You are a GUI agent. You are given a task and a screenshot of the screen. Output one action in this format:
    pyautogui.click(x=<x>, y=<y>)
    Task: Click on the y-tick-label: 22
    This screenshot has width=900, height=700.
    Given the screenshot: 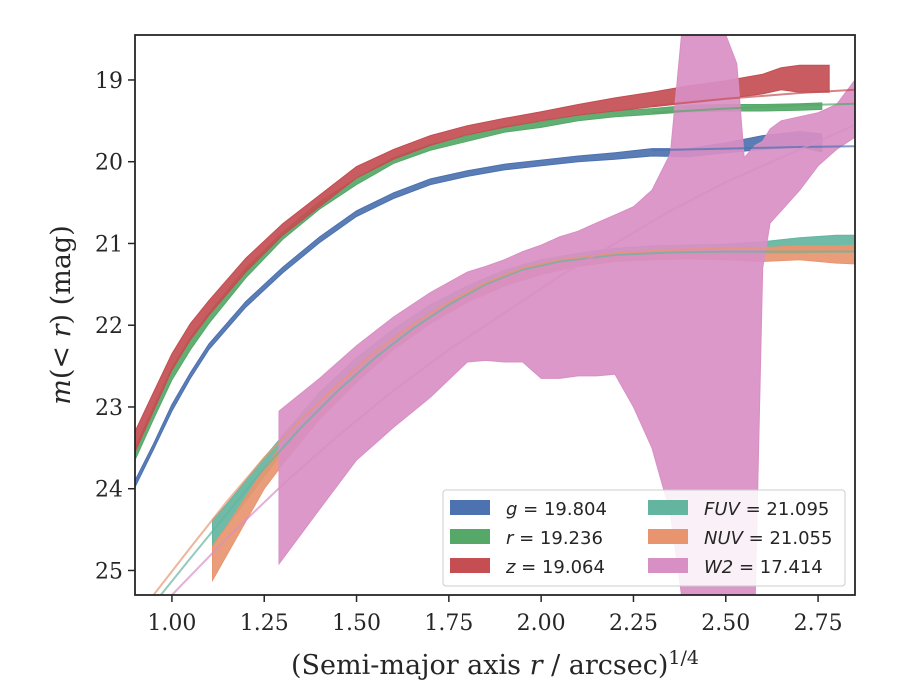 What is the action you would take?
    pyautogui.click(x=109, y=326)
    